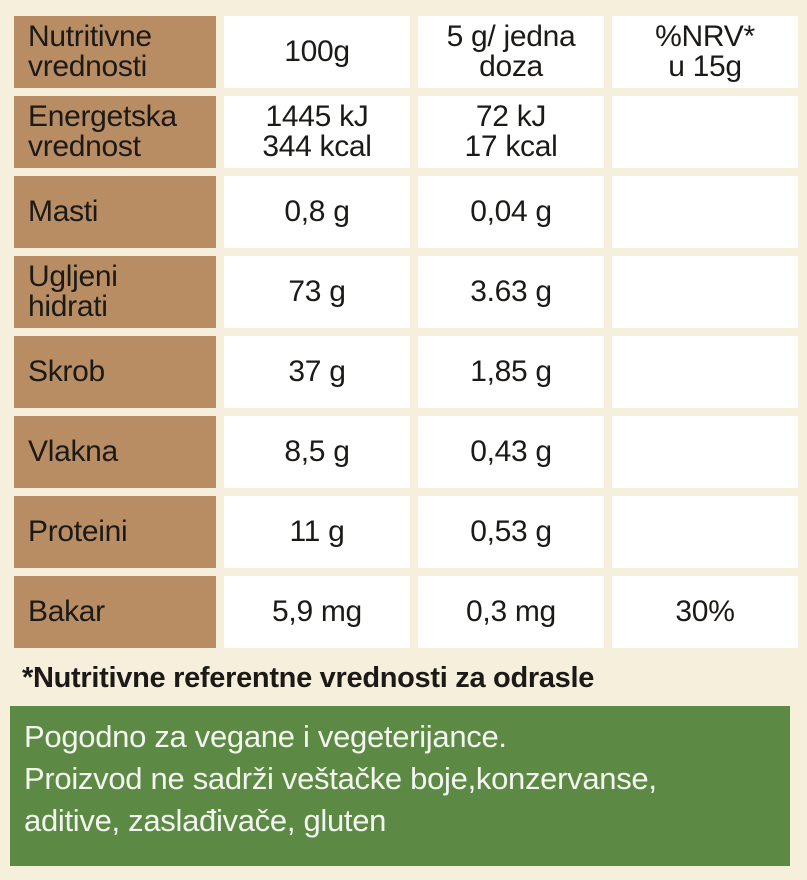 This screenshot has height=880, width=807. Describe the element at coordinates (115, 132) in the screenshot. I see `row-label: Energetska vrednost` at that location.